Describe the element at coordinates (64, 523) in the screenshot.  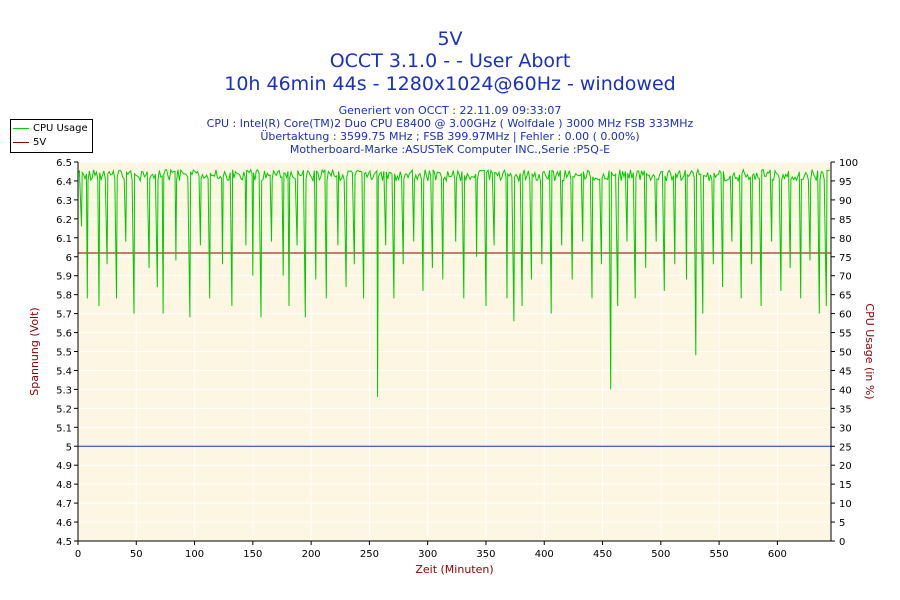
I see `y-tick-label: 4.6` at that location.